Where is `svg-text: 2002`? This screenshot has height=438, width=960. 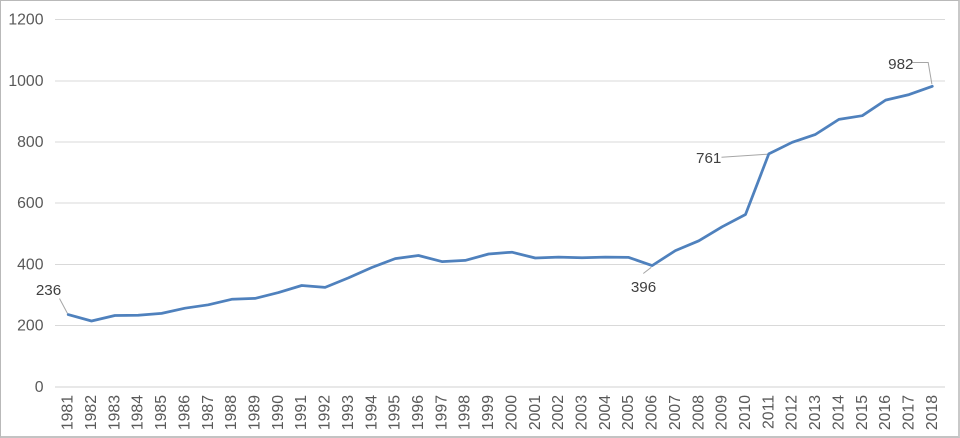
svg-text: 2002 is located at coordinates (558, 412).